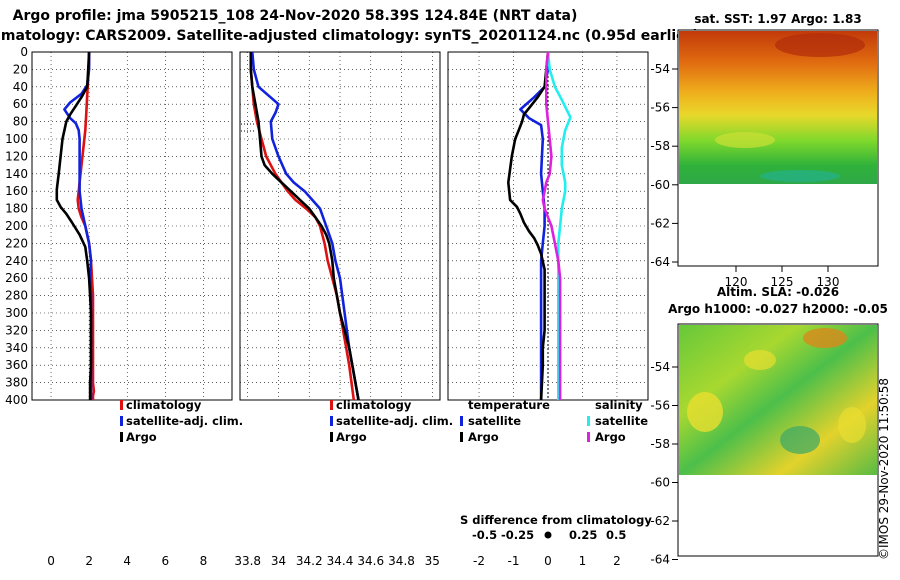 The height and width of the screenshot is (580, 900). I want to click on legend3-temp-argo-swatch, so click(461, 437).